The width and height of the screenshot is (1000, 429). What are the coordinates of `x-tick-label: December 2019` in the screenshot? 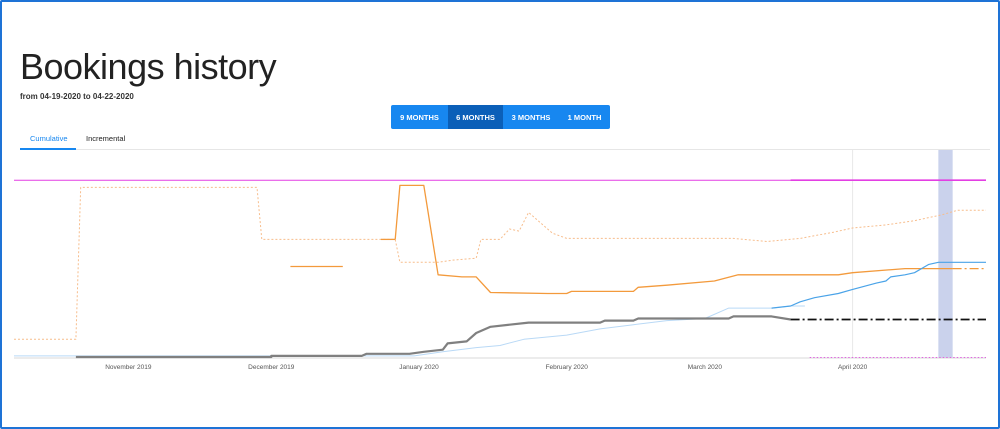 It's located at (271, 367).